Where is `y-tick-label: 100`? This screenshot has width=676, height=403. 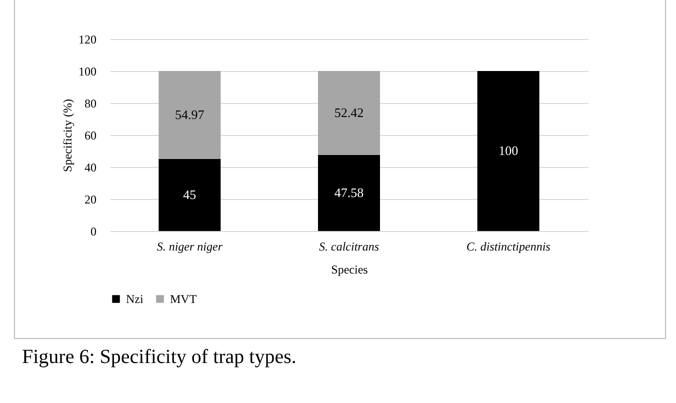 y-tick-label: 100 is located at coordinates (87, 71).